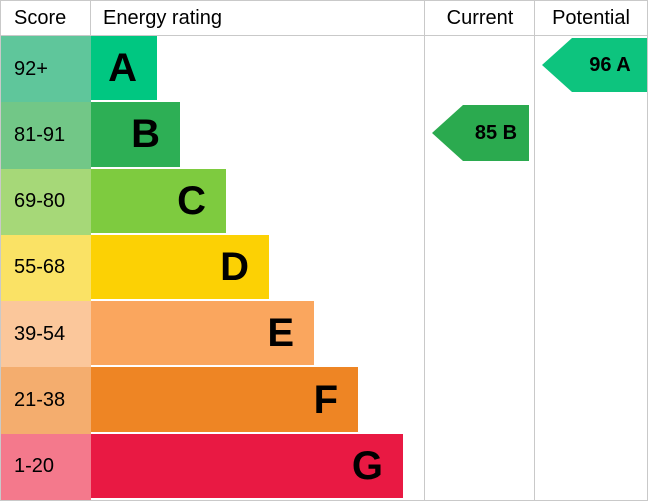 The image size is (648, 501). I want to click on score-cell: 21-38, so click(46, 400).